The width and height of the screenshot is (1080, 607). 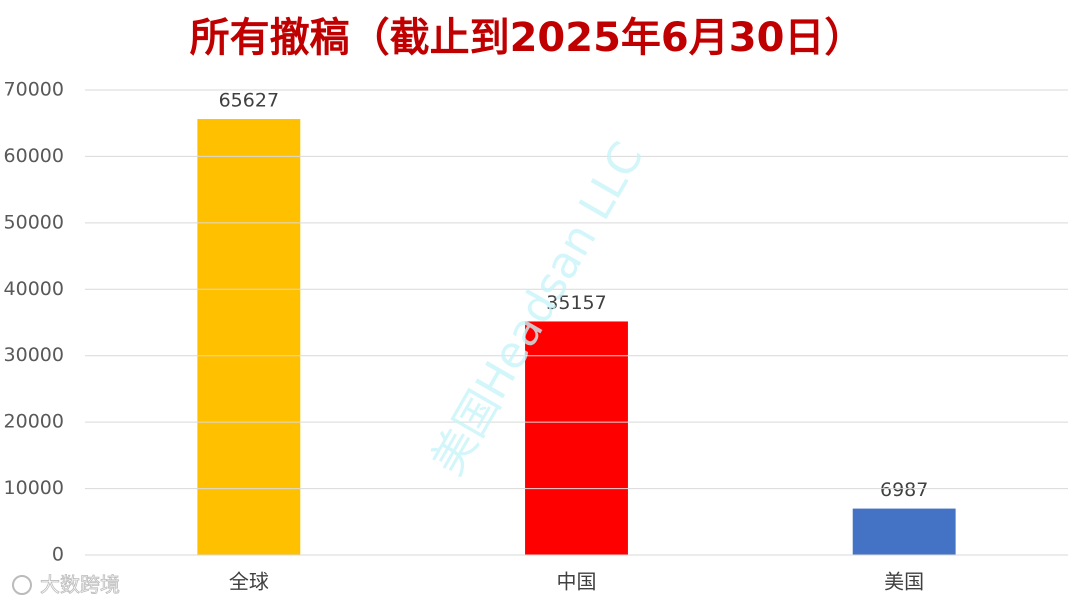 I want to click on logo-text: 大数跨境, so click(x=80, y=585).